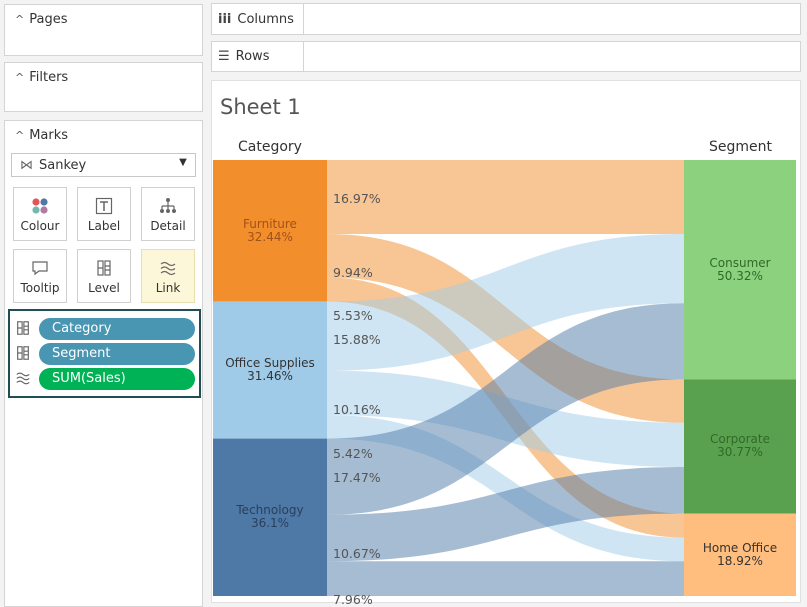 The height and width of the screenshot is (607, 807). I want to click on segment-node-name: Corporate, so click(740, 439).